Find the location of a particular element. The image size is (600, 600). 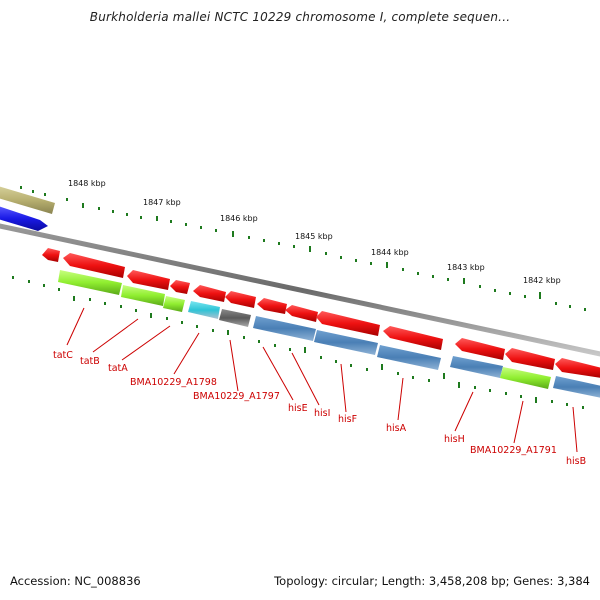

gene-hisH is located at coordinates (476, 367).